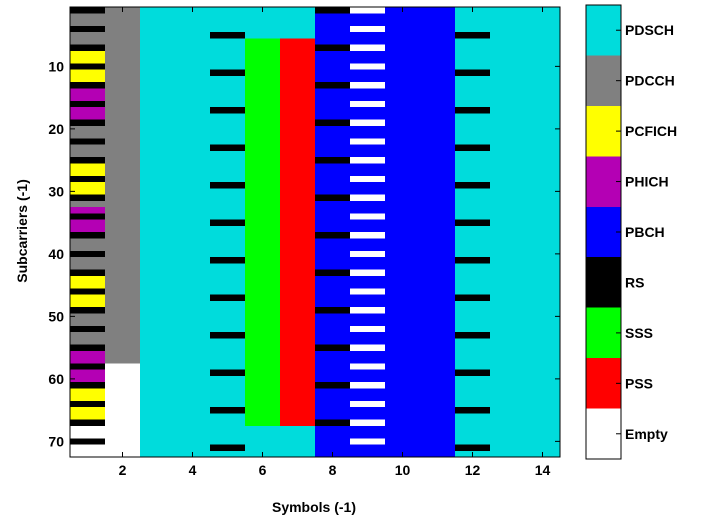 The height and width of the screenshot is (525, 703). I want to click on legend-label-pss: PSS, so click(639, 383).